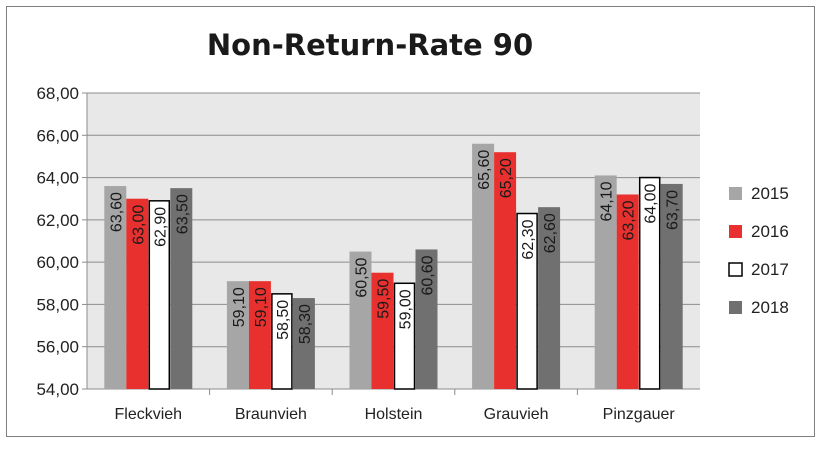 The image size is (828, 449). Describe the element at coordinates (406, 309) in the screenshot. I see `data-label: 59,00` at that location.